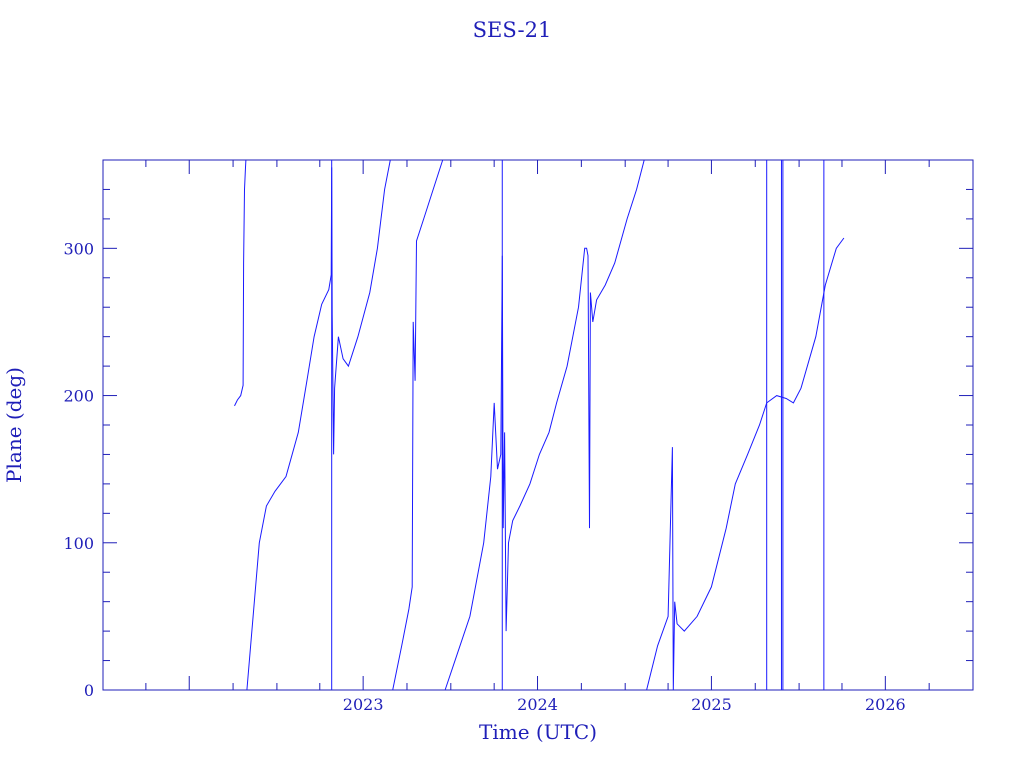 This screenshot has width=1024, height=768. What do you see at coordinates (885, 704) in the screenshot?
I see `x-tick-label: 2026` at bounding box center [885, 704].